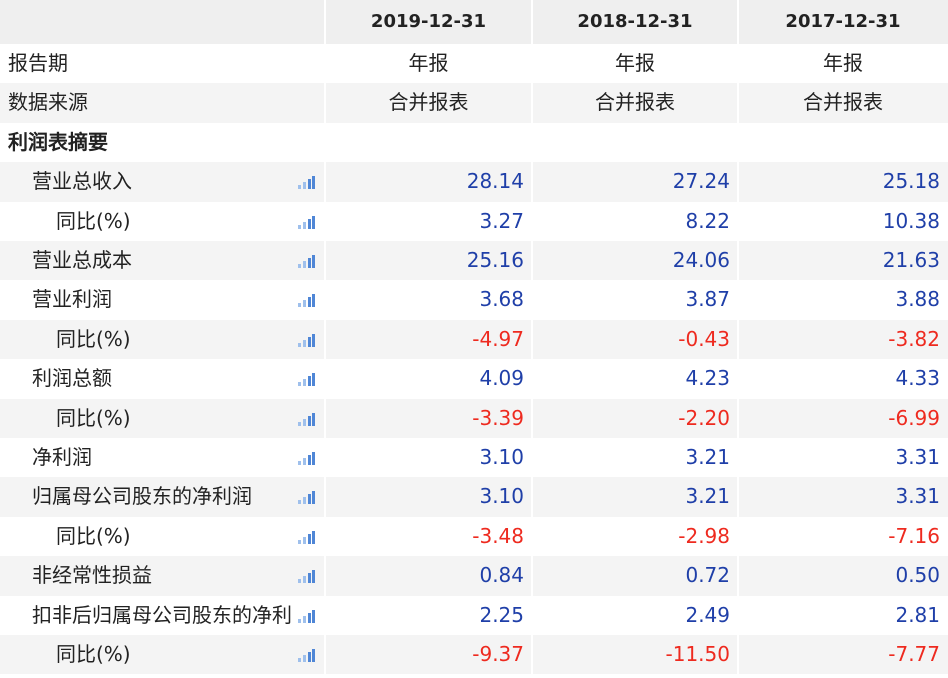 Image resolution: width=948 pixels, height=678 pixels. Describe the element at coordinates (474, 378) in the screenshot. I see `table-row: 利润总额 4.09 4.23 4.33` at that location.